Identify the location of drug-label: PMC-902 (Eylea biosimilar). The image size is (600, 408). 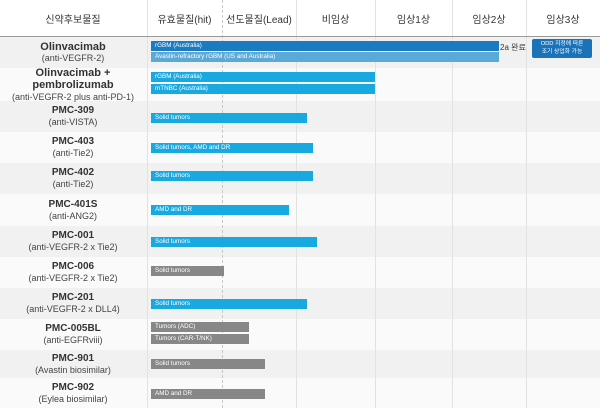
(73, 393).